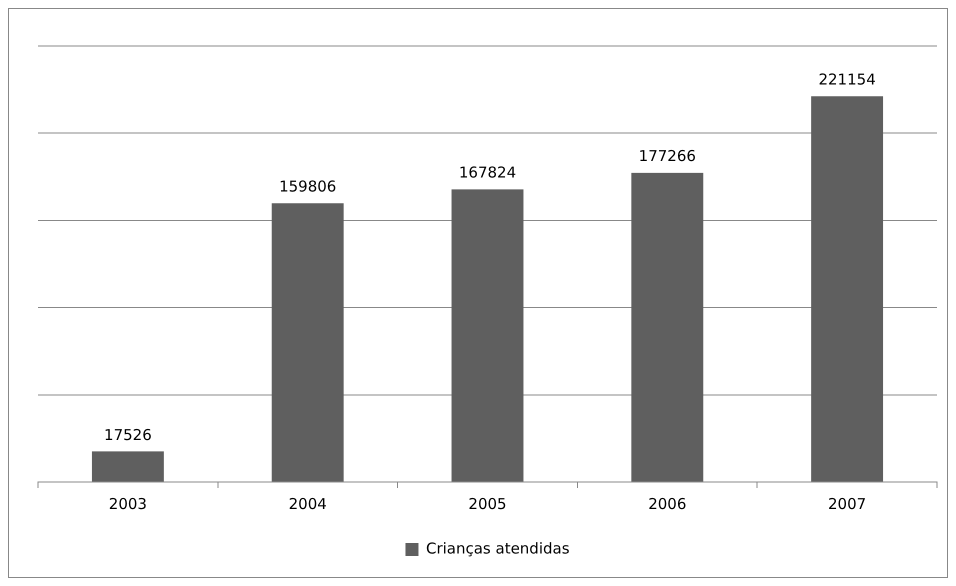 Image resolution: width=956 pixels, height=586 pixels. I want to click on x-tick-label: 2007, so click(847, 503).